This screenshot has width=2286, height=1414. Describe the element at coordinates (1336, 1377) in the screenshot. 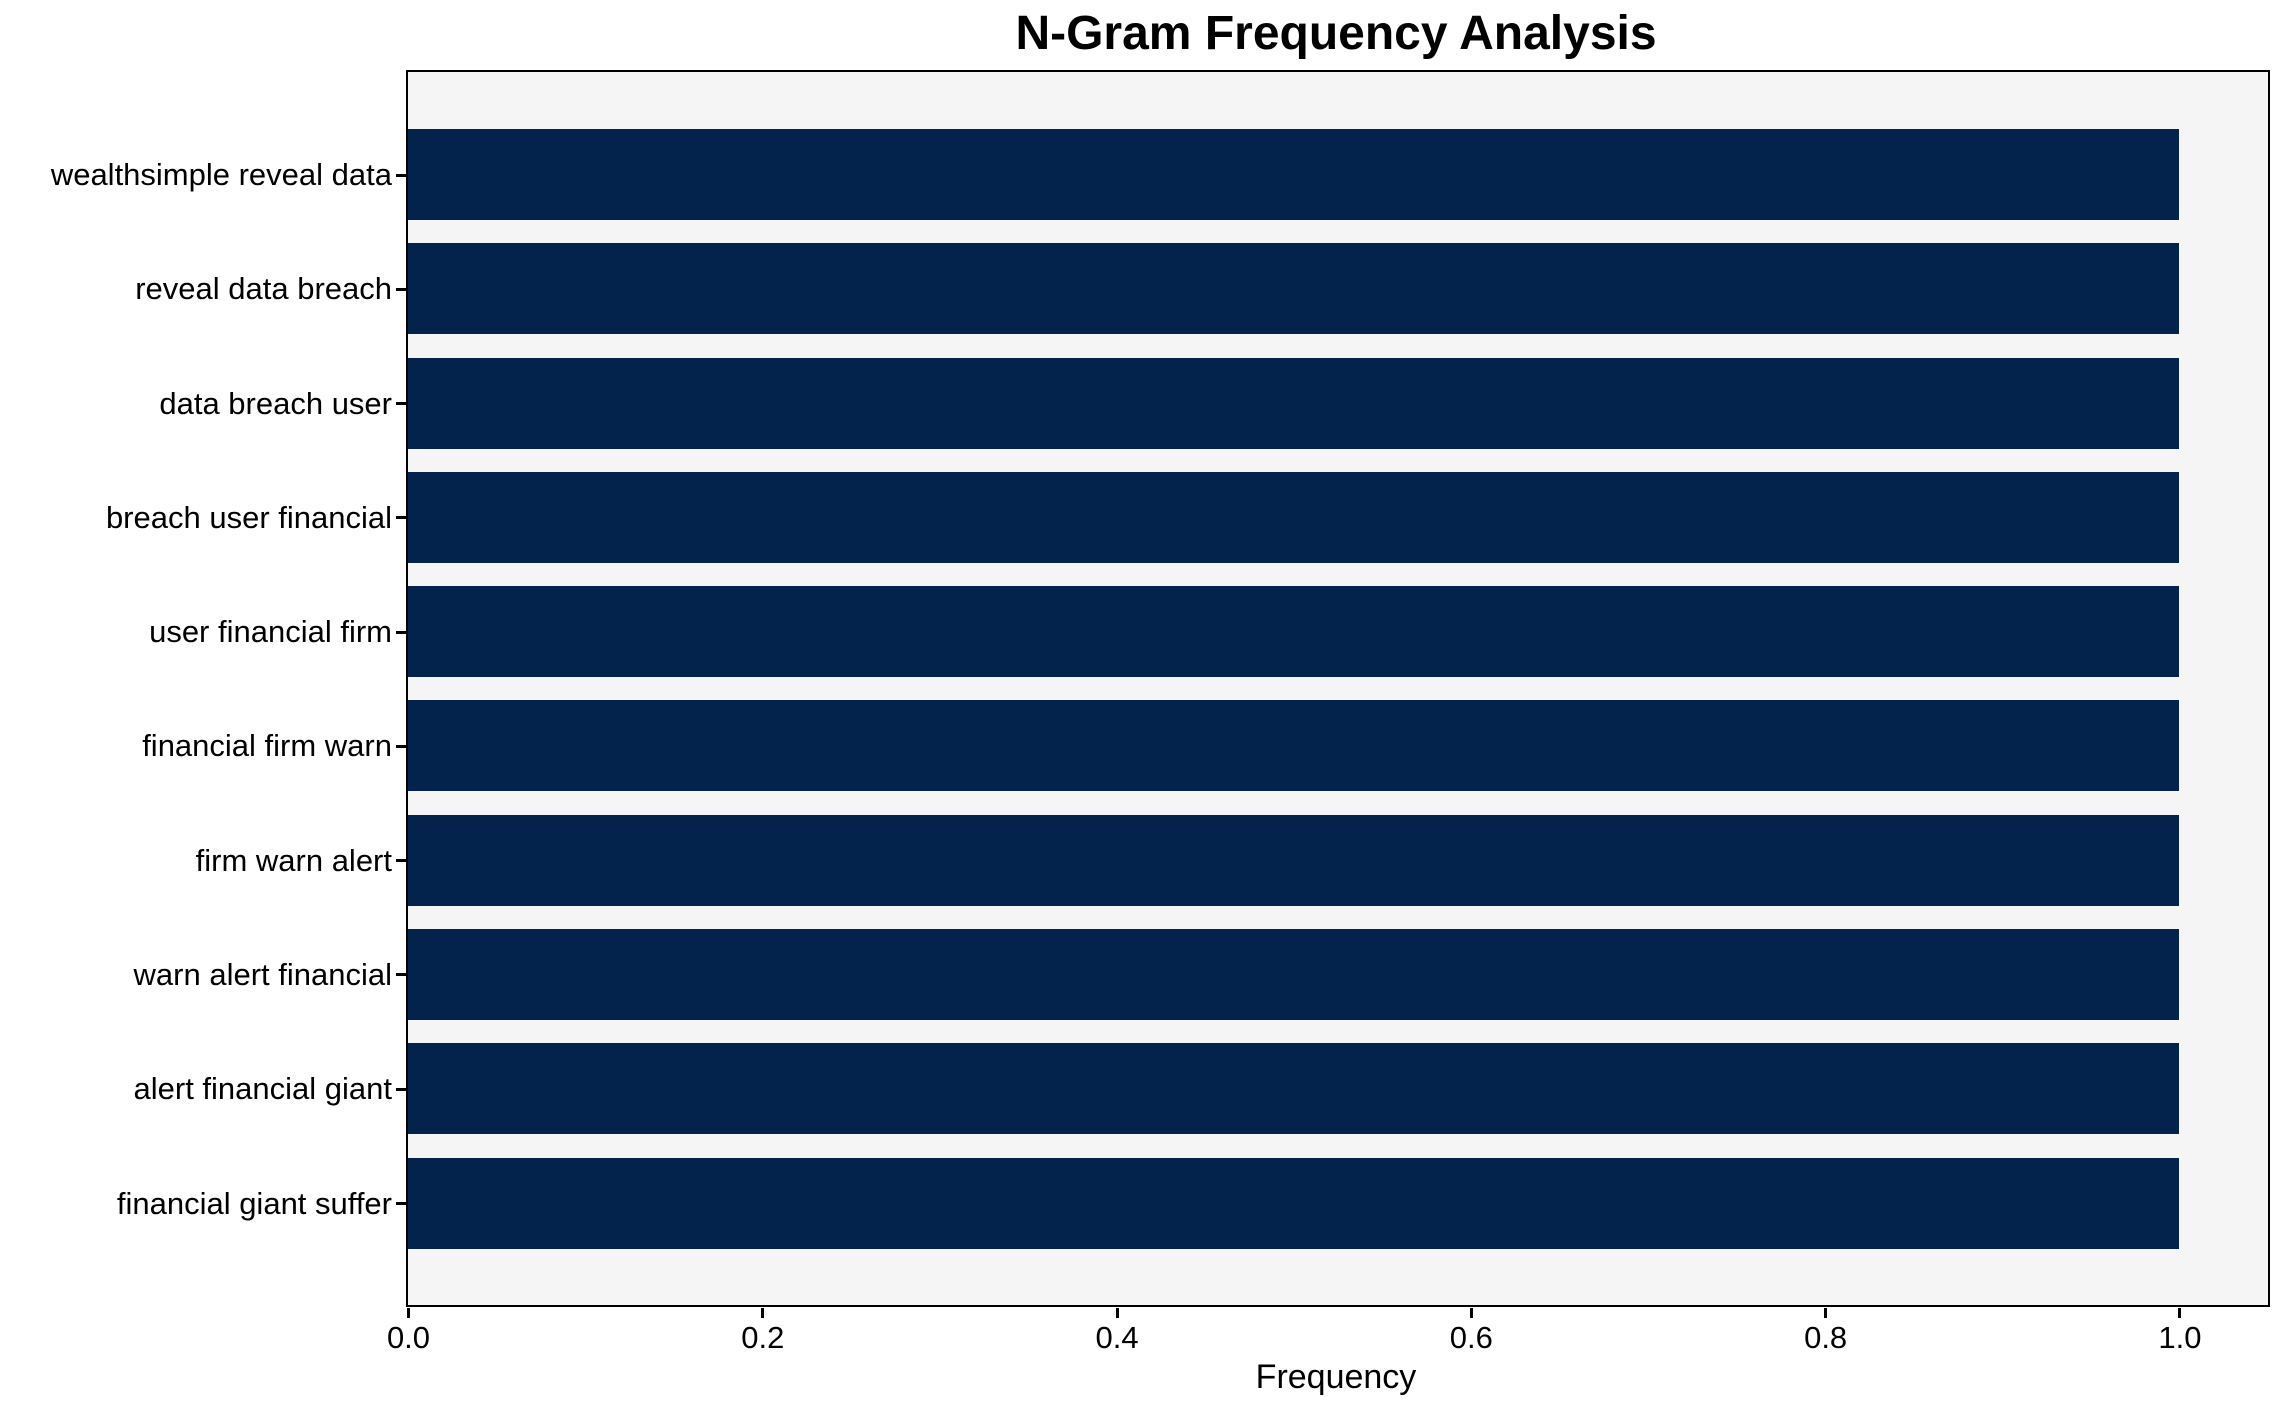

I see `x-axis-label: Frequency` at that location.